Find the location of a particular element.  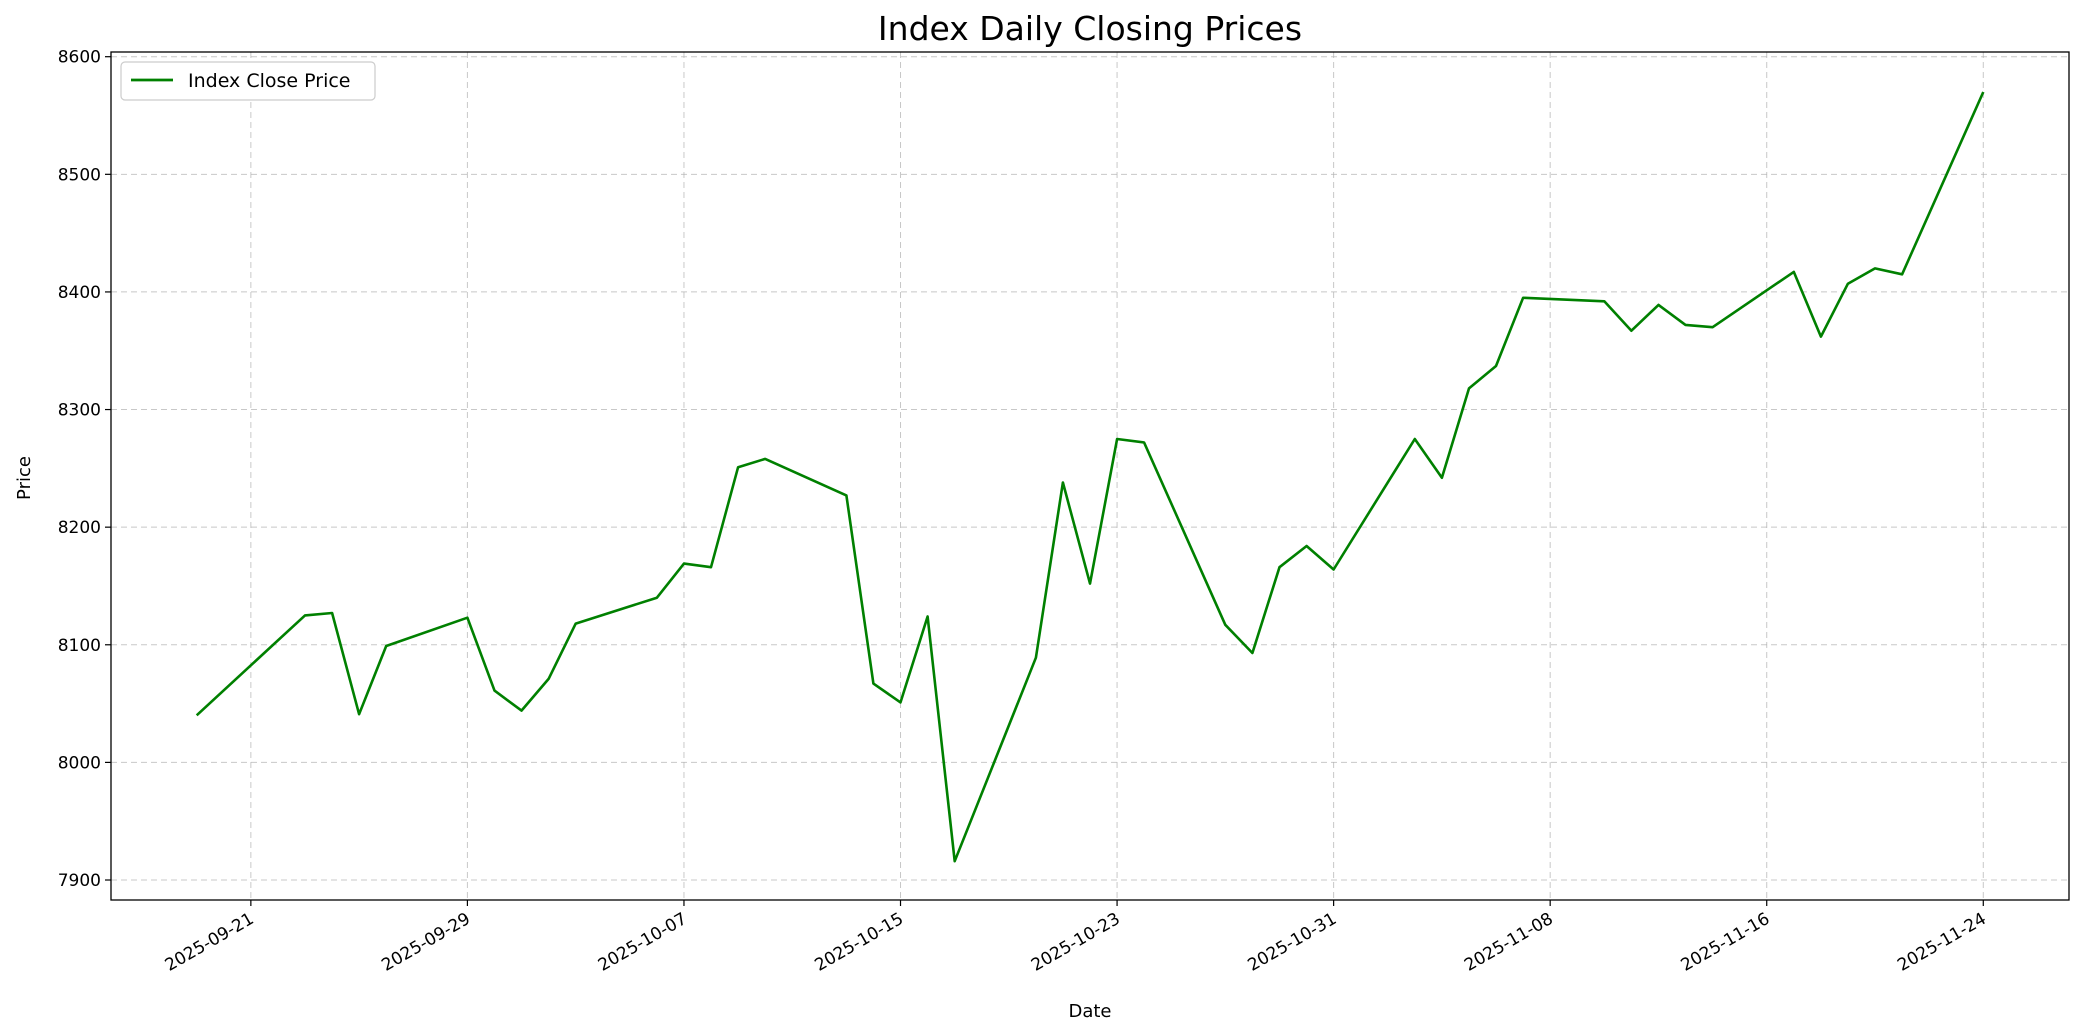

legend-label: Index Close Price is located at coordinates (269, 81).